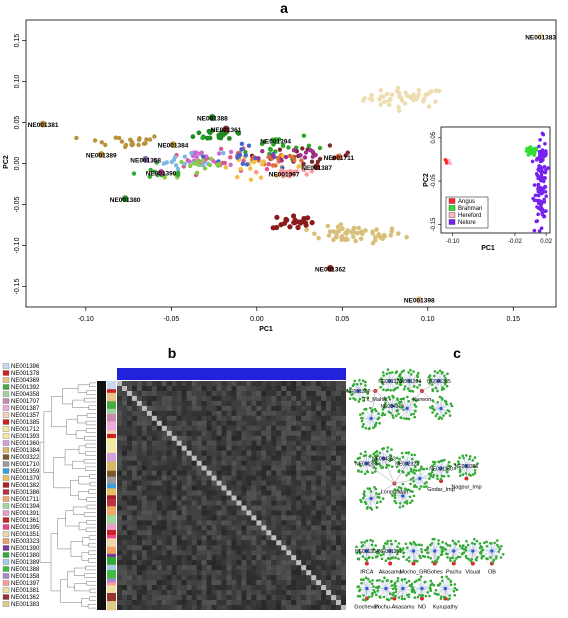  Describe the element at coordinates (111, 589) in the screenshot. I see `heatmap-group-bar` at that location.